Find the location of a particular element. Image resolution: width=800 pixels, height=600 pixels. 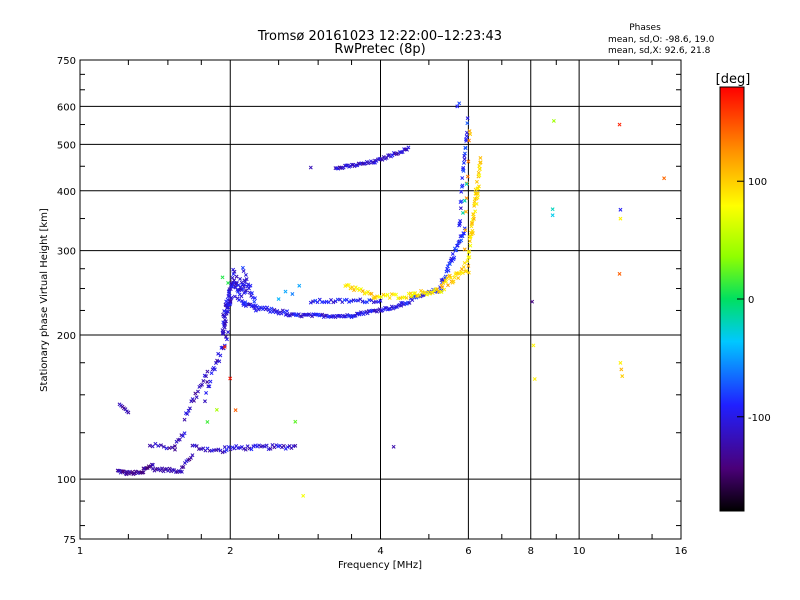

y-tick-label: 600 is located at coordinates (66, 107).